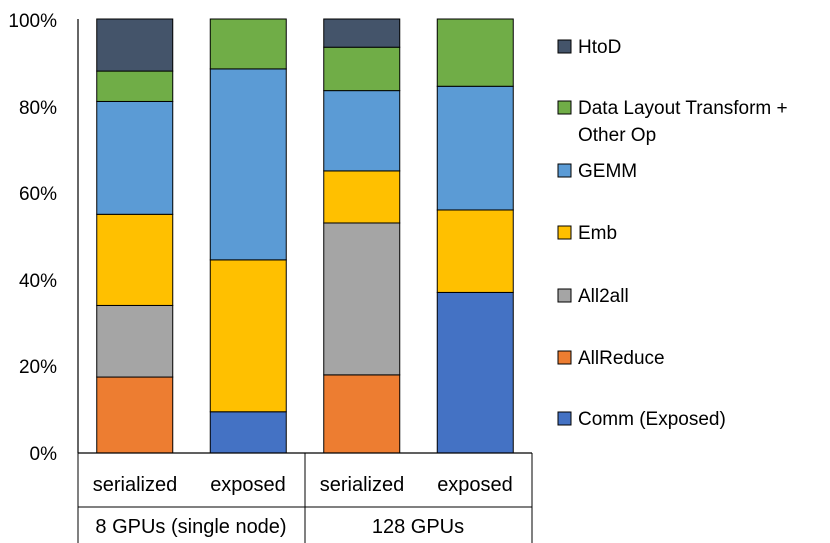  I want to click on legend-label: Comm (Exposed), so click(652, 419).